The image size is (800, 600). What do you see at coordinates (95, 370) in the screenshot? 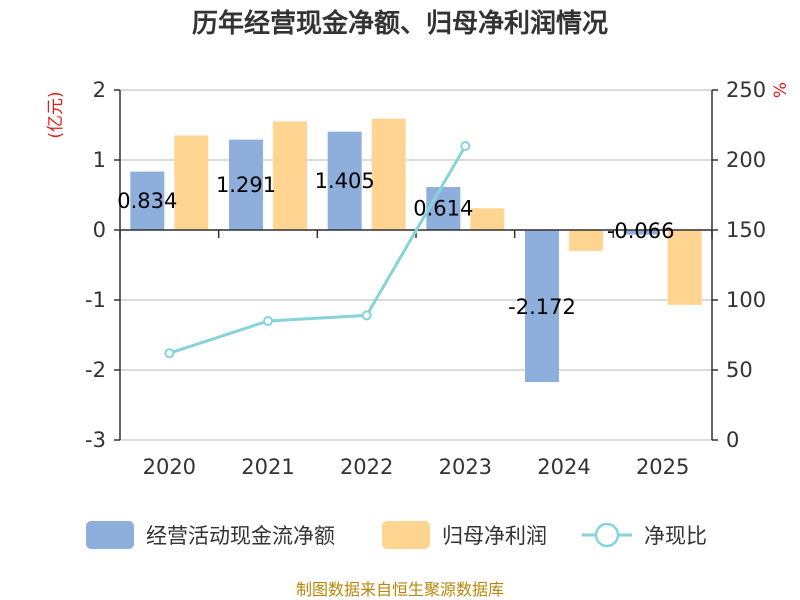
I see `left-axis-tick-label: -2` at bounding box center [95, 370].